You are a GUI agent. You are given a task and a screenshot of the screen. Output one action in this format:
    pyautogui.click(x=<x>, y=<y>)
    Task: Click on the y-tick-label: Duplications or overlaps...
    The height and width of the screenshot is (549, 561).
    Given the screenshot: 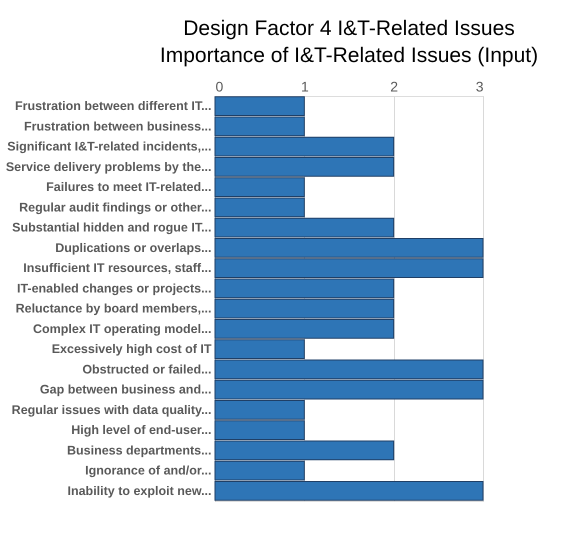 What is the action you would take?
    pyautogui.click(x=133, y=247)
    